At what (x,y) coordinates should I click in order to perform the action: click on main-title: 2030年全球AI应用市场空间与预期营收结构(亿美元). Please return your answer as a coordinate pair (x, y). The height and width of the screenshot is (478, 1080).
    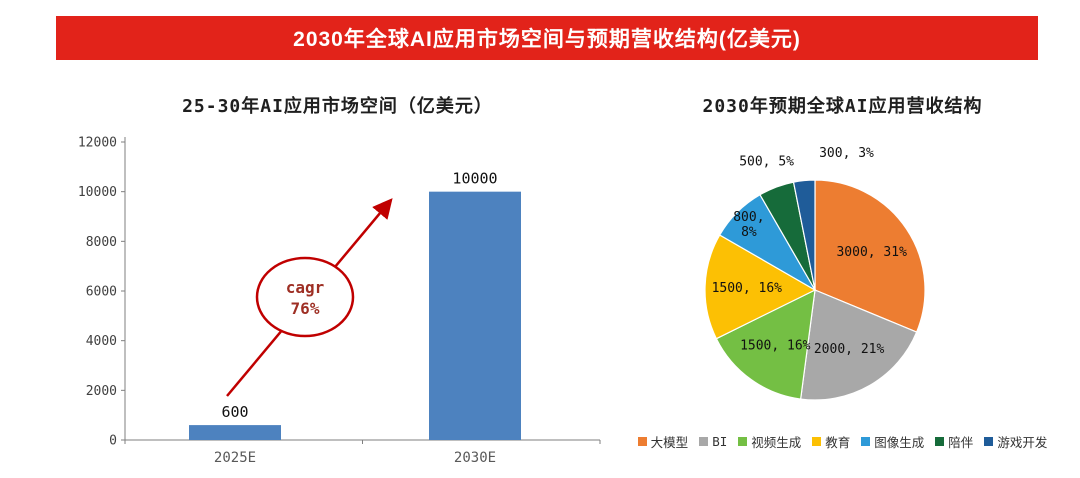
    Looking at the image, I should click on (547, 39).